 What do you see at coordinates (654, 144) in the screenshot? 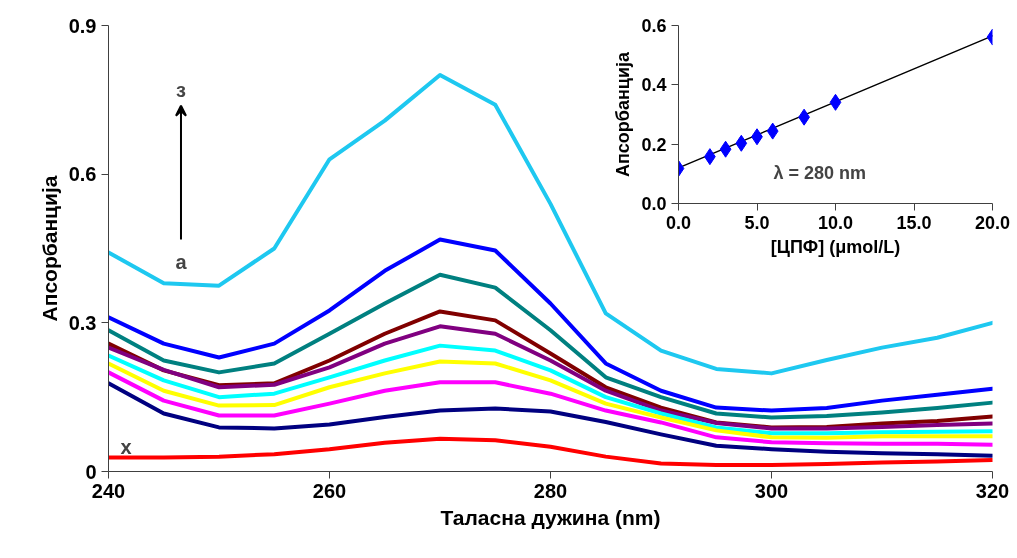
I see `y-tick-label: 0.2` at bounding box center [654, 144].